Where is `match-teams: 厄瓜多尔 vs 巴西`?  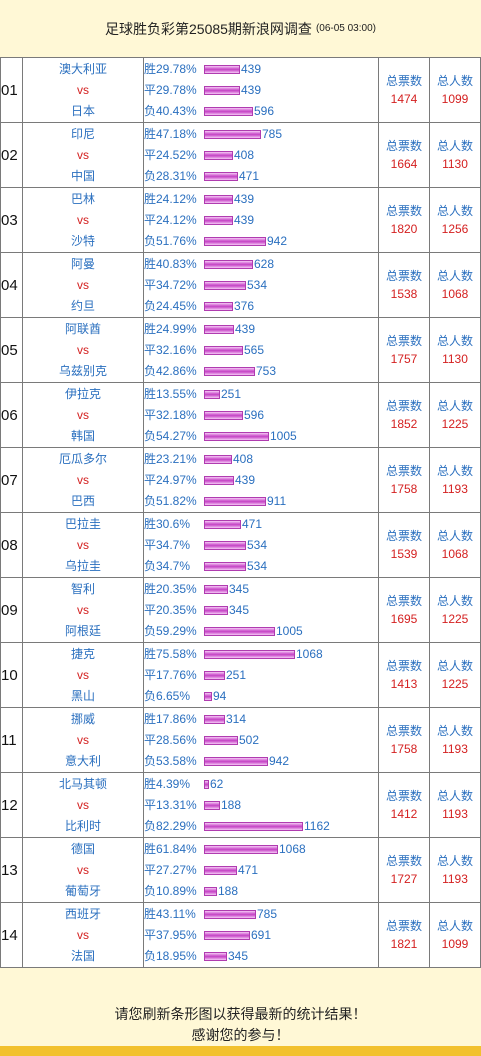
match-teams: 厄瓜多尔 vs 巴西 is located at coordinates (83, 480).